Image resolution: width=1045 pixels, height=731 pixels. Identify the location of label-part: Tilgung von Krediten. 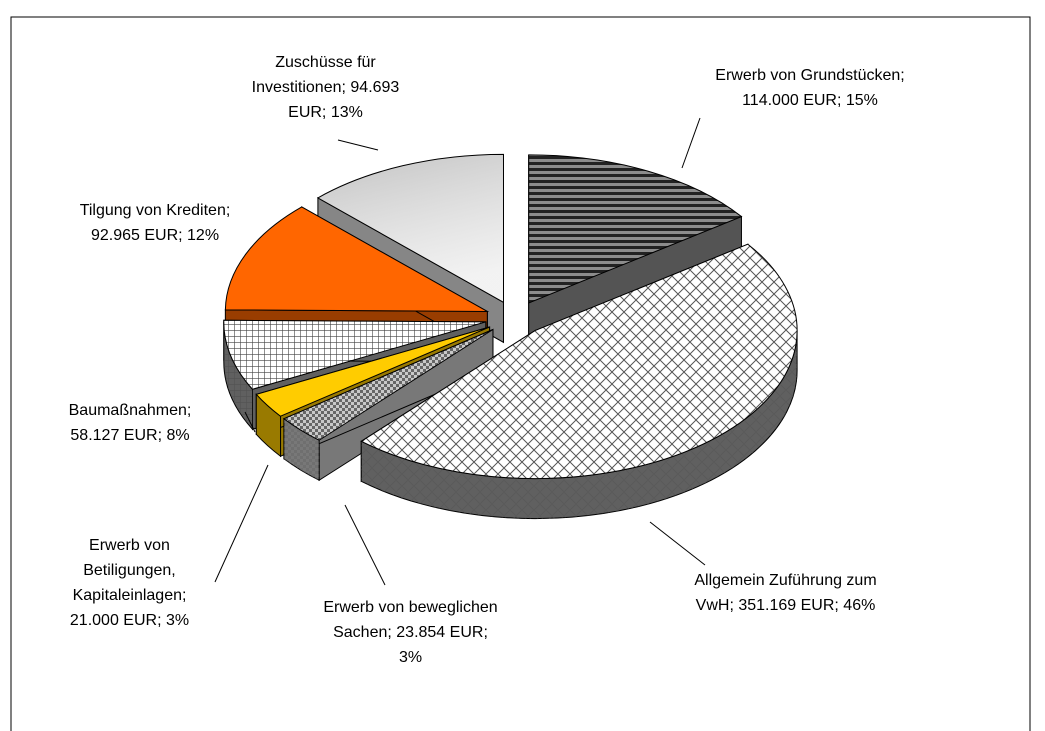
(152, 210).